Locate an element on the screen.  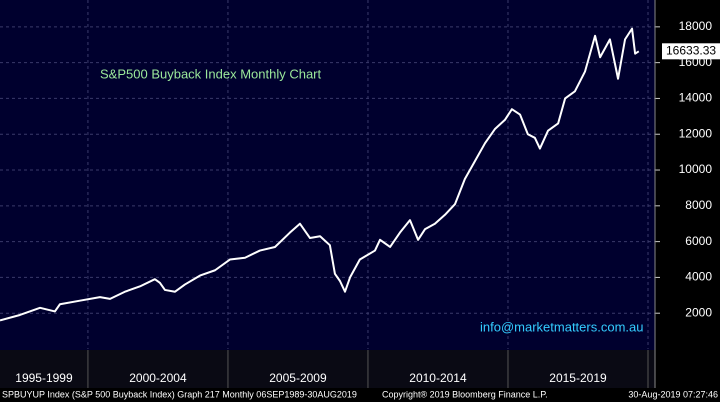
footer-text: Copyright® 2019 Bloomberg Finance L.P. is located at coordinates (465, 394).